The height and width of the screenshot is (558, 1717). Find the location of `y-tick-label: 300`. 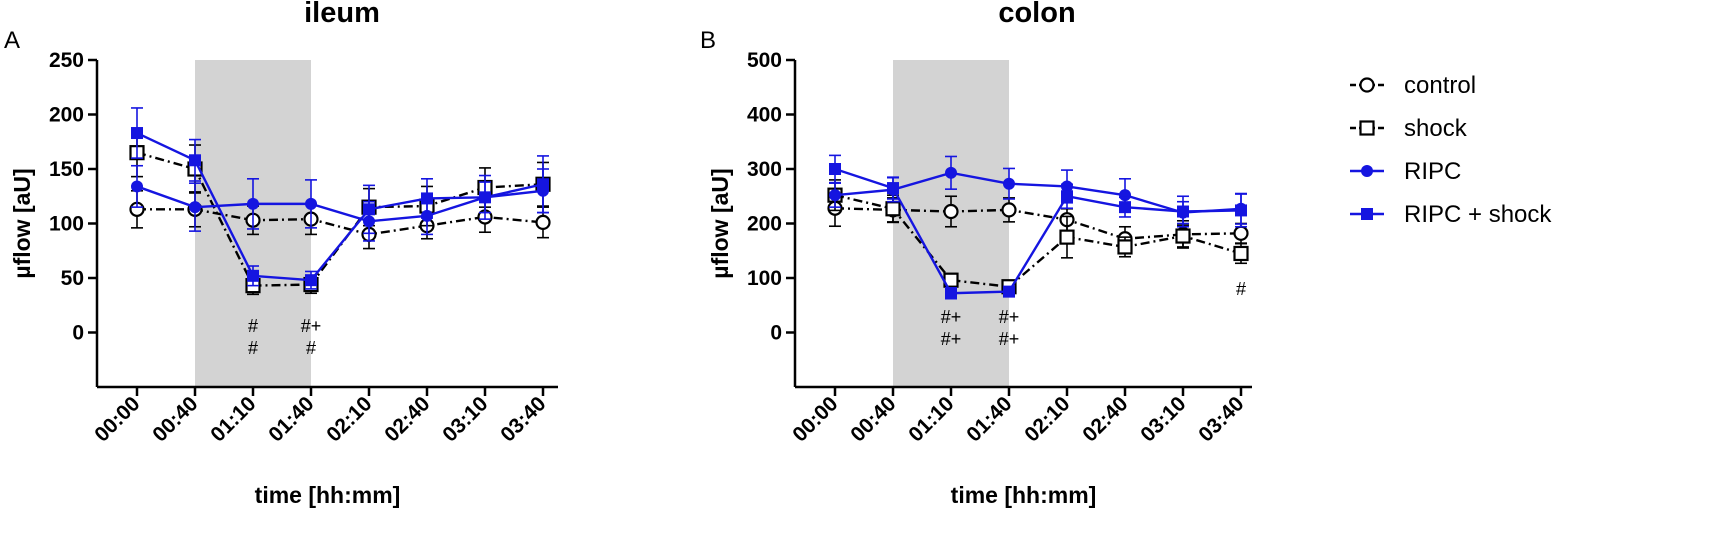

y-tick-label: 300 is located at coordinates (764, 169).